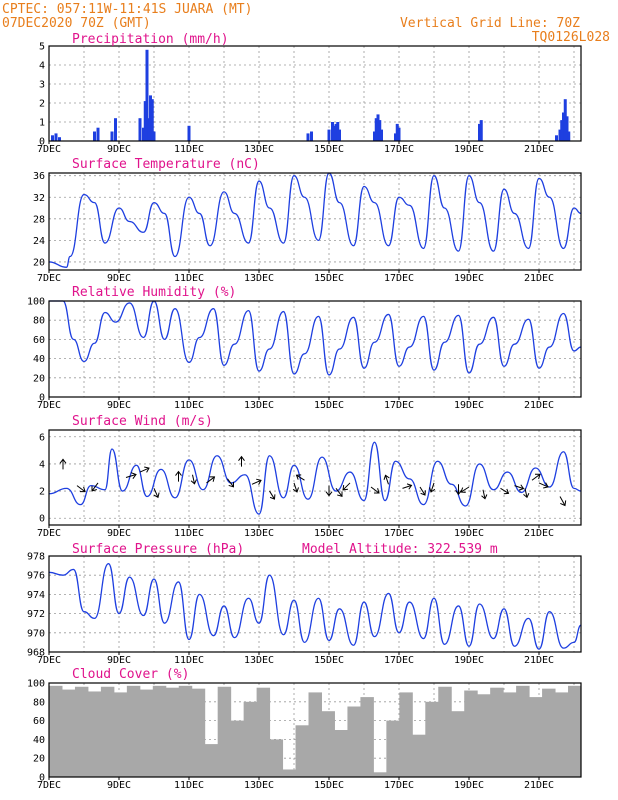 This screenshot has width=618, height=800. Describe the element at coordinates (76, 23) in the screenshot. I see `run-date-header: 07DEC2020 70Z (GMT)` at that location.